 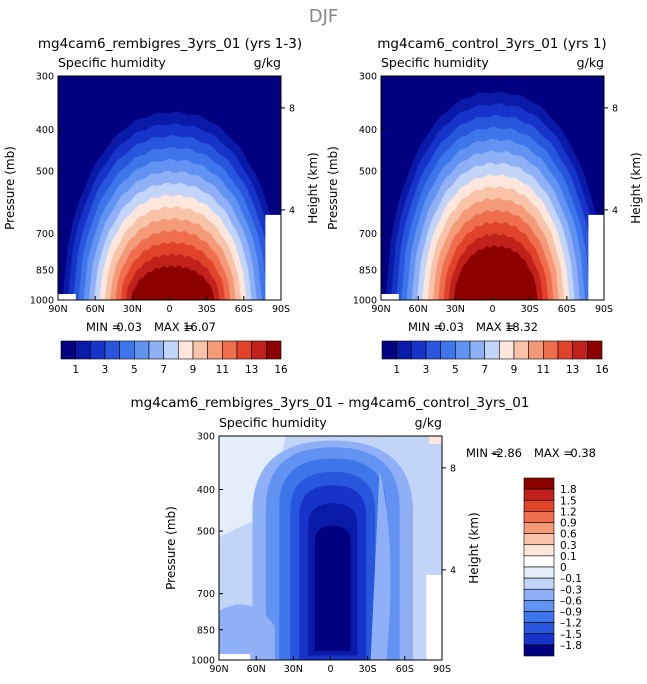 I want to click on colorbar-label: 9, so click(x=193, y=370).